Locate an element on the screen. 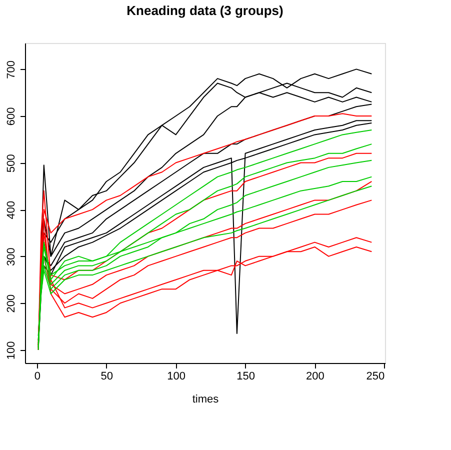  x-tick-label: 100 is located at coordinates (176, 376).